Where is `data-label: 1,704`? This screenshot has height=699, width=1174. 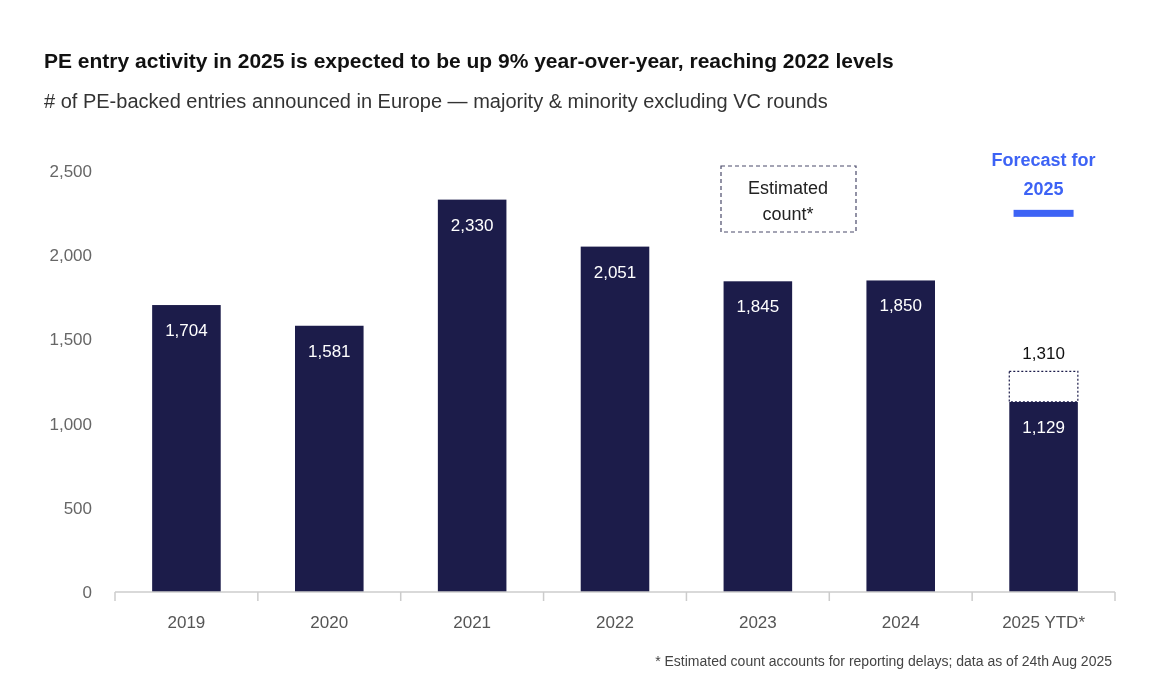 data-label: 1,704 is located at coordinates (186, 331).